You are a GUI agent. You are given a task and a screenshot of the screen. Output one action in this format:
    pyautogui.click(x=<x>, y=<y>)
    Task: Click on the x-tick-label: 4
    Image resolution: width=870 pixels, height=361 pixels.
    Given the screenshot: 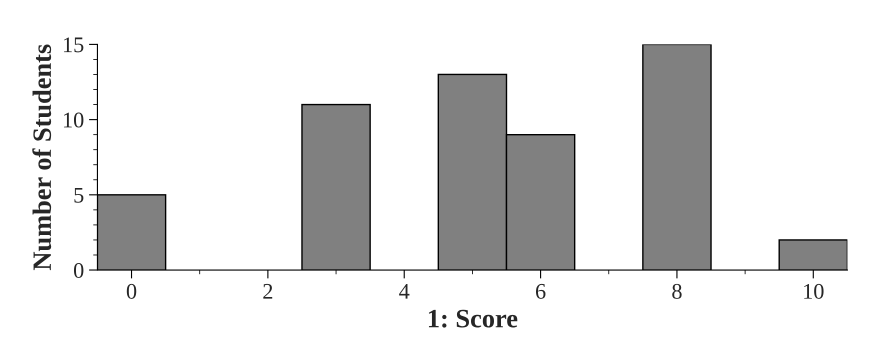 What is the action you would take?
    pyautogui.click(x=404, y=291)
    